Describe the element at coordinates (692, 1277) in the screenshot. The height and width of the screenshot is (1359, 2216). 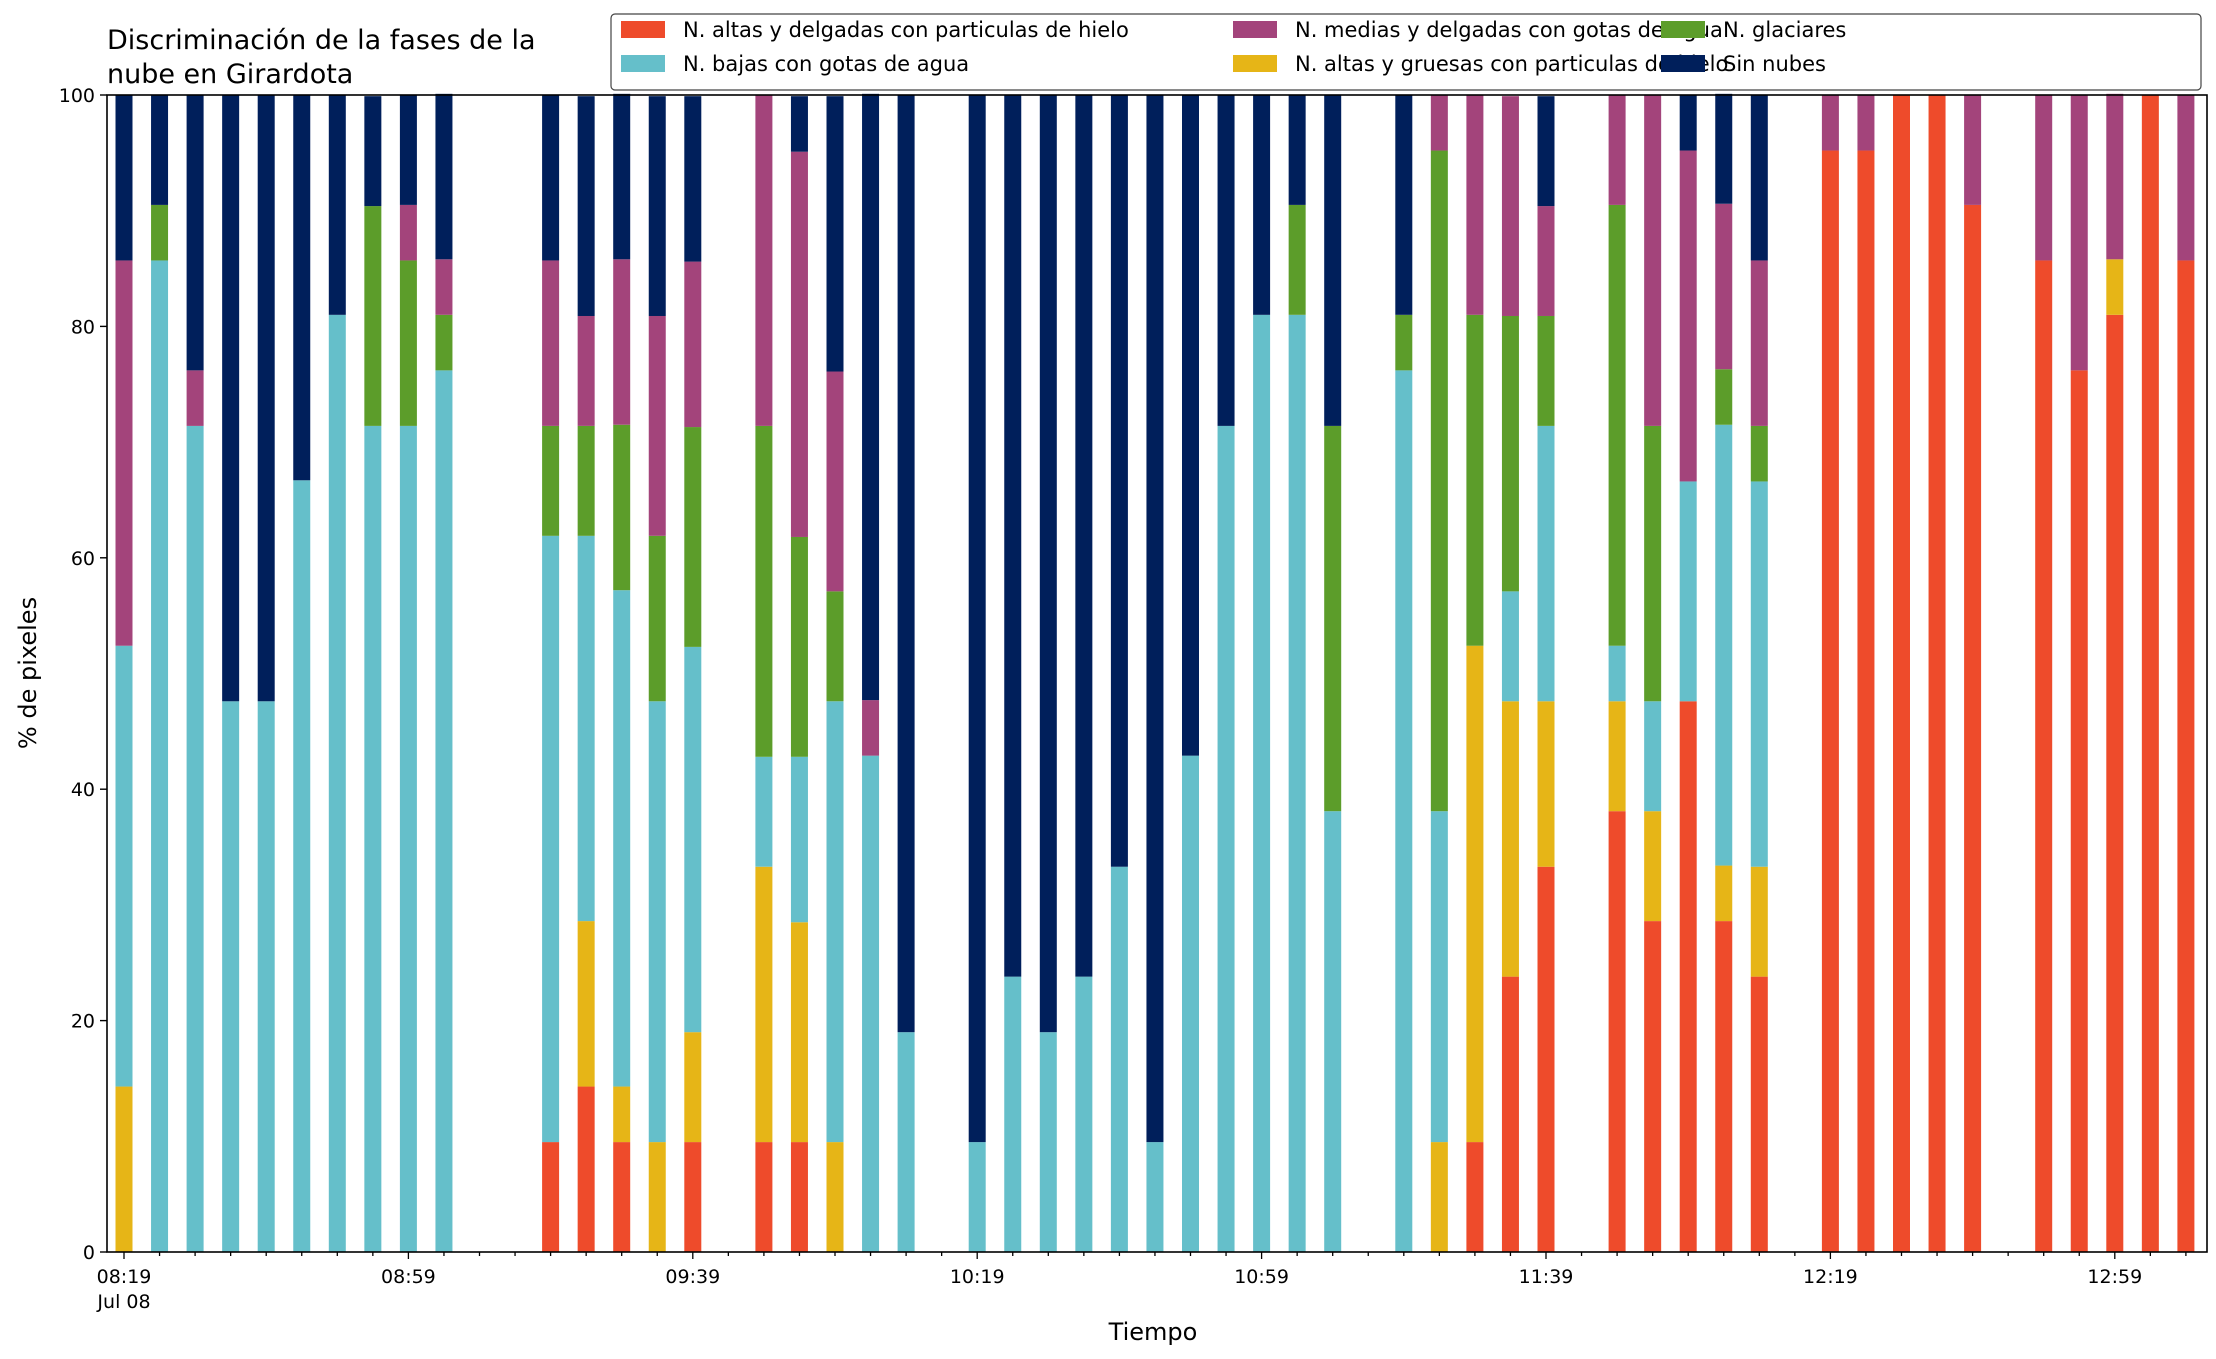
I see `x-tick-label: 09:39` at that location.